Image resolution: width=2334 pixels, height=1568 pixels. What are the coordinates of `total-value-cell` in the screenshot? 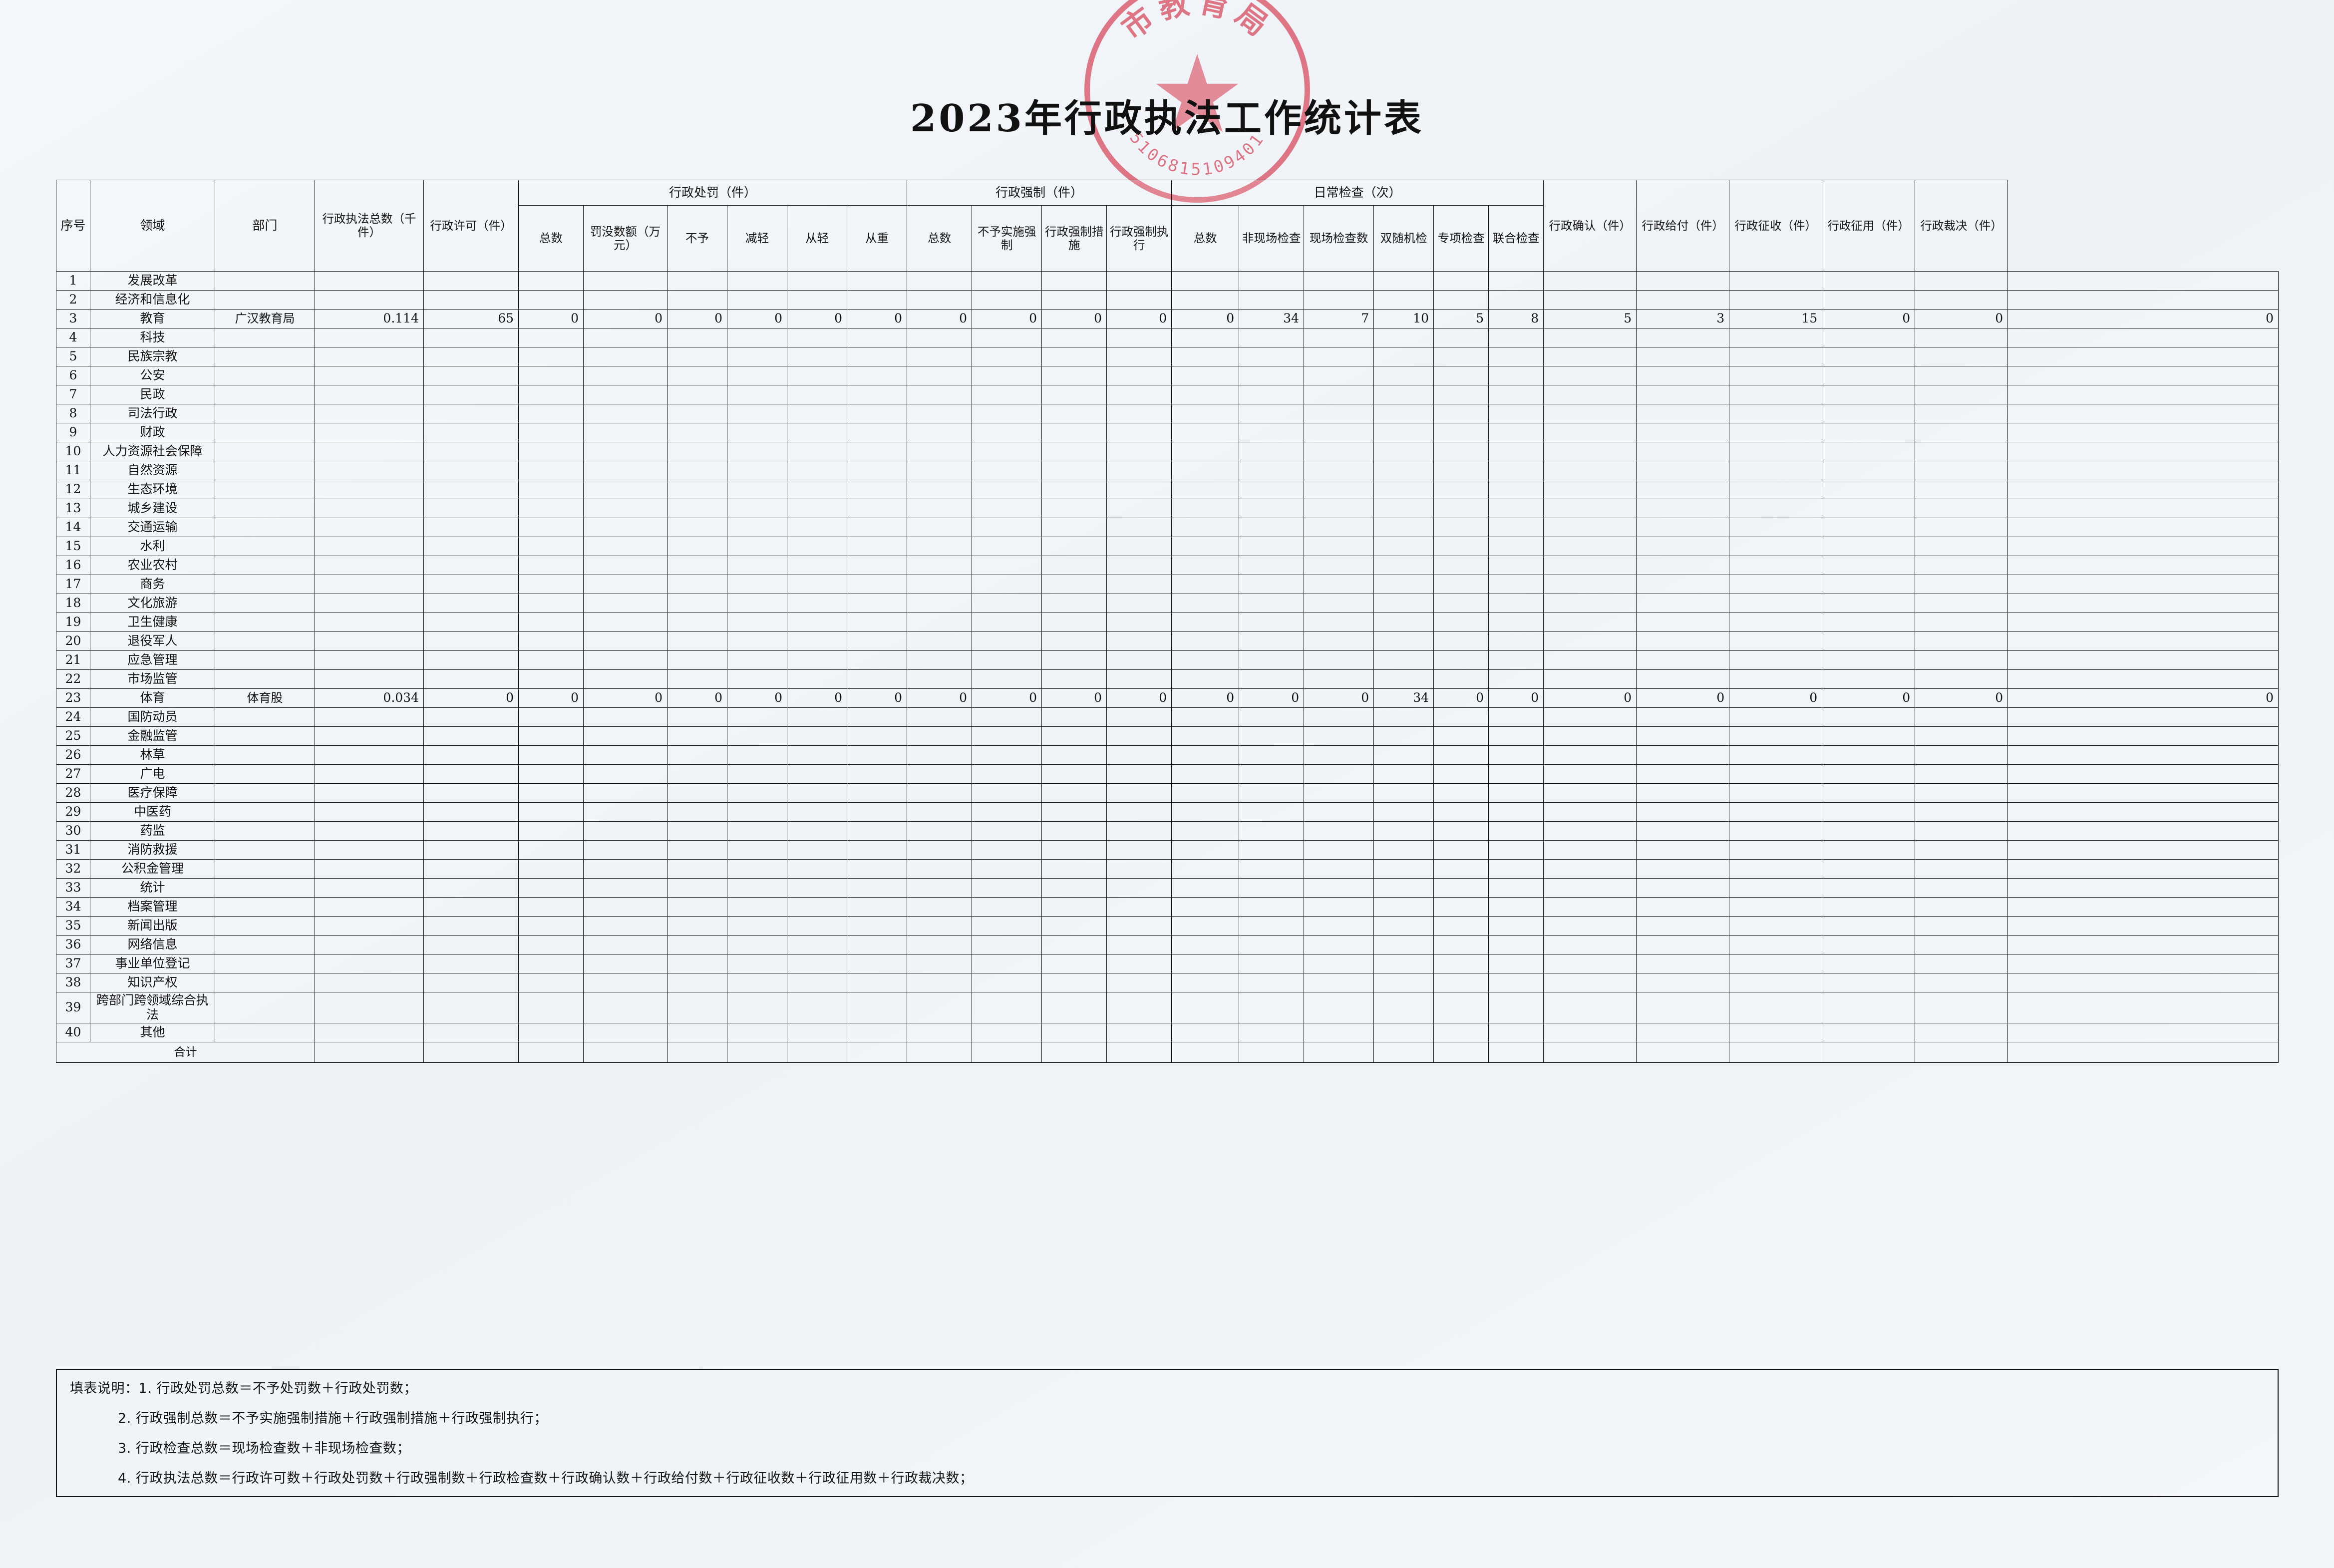 It's located at (940, 1053).